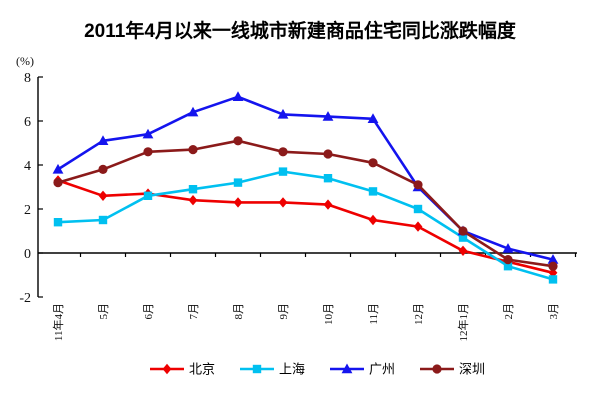 This screenshot has width=600, height=400. I want to click on y-axis-tick-label: 0, so click(27, 254).